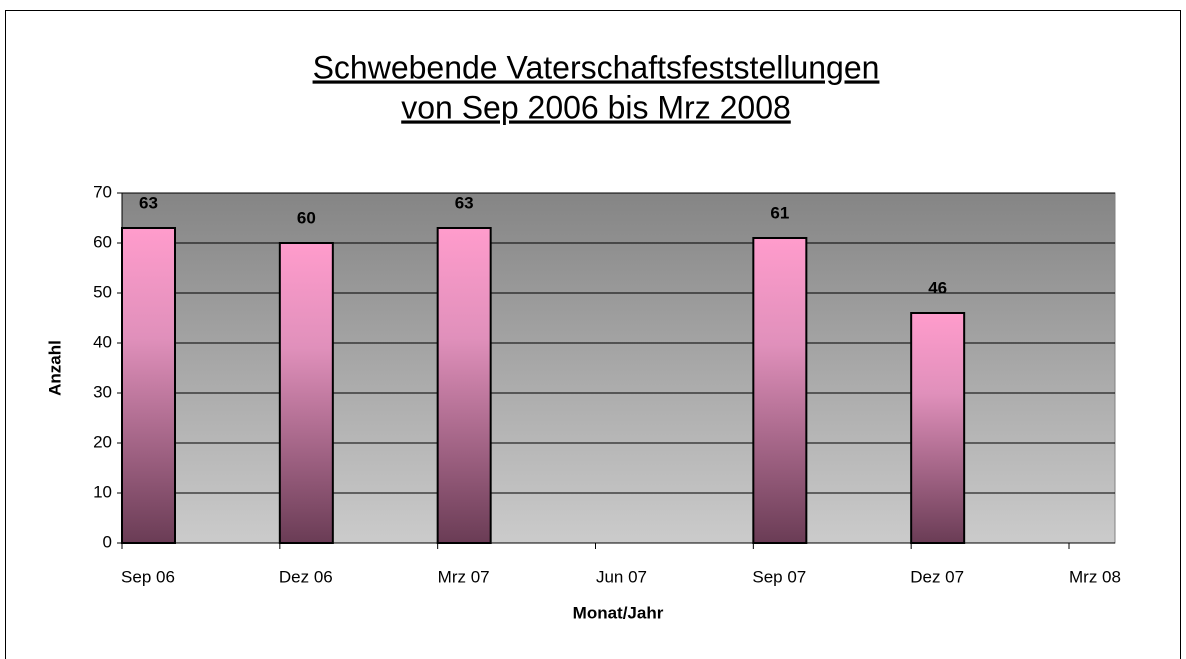 The image size is (1186, 659). Describe the element at coordinates (102, 391) in the screenshot. I see `y-tick-label: 30` at that location.